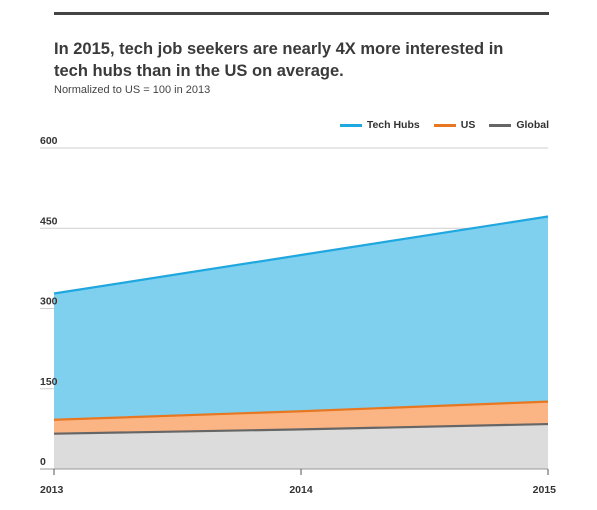  Describe the element at coordinates (49, 141) in the screenshot. I see `y-tick-label-600: 600` at that location.